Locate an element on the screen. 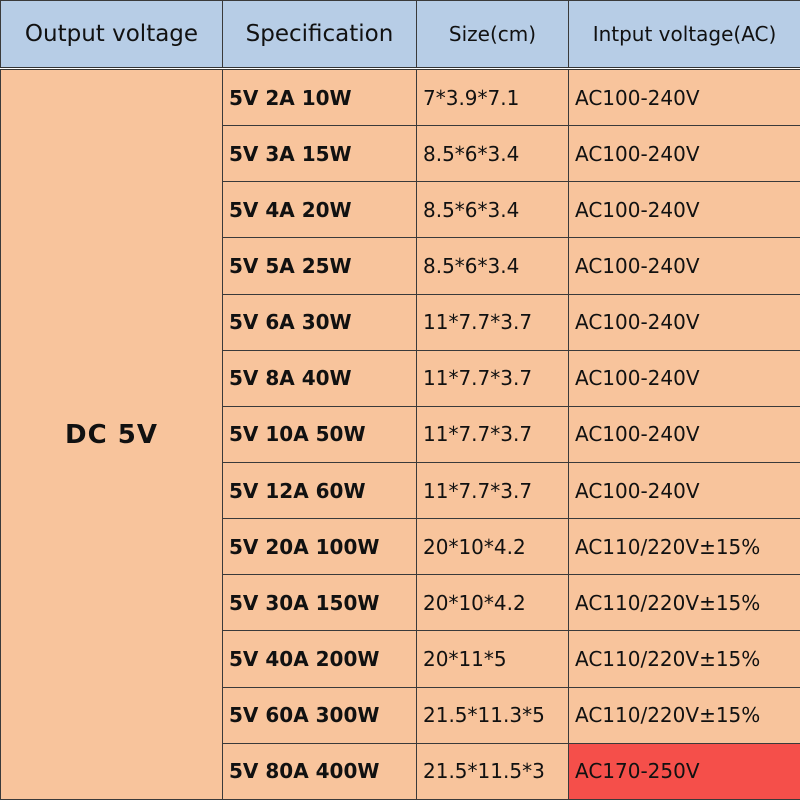 Image resolution: width=800 pixels, height=800 pixels. header-input-voltage: Intput voltage(AC) is located at coordinates (684, 35).